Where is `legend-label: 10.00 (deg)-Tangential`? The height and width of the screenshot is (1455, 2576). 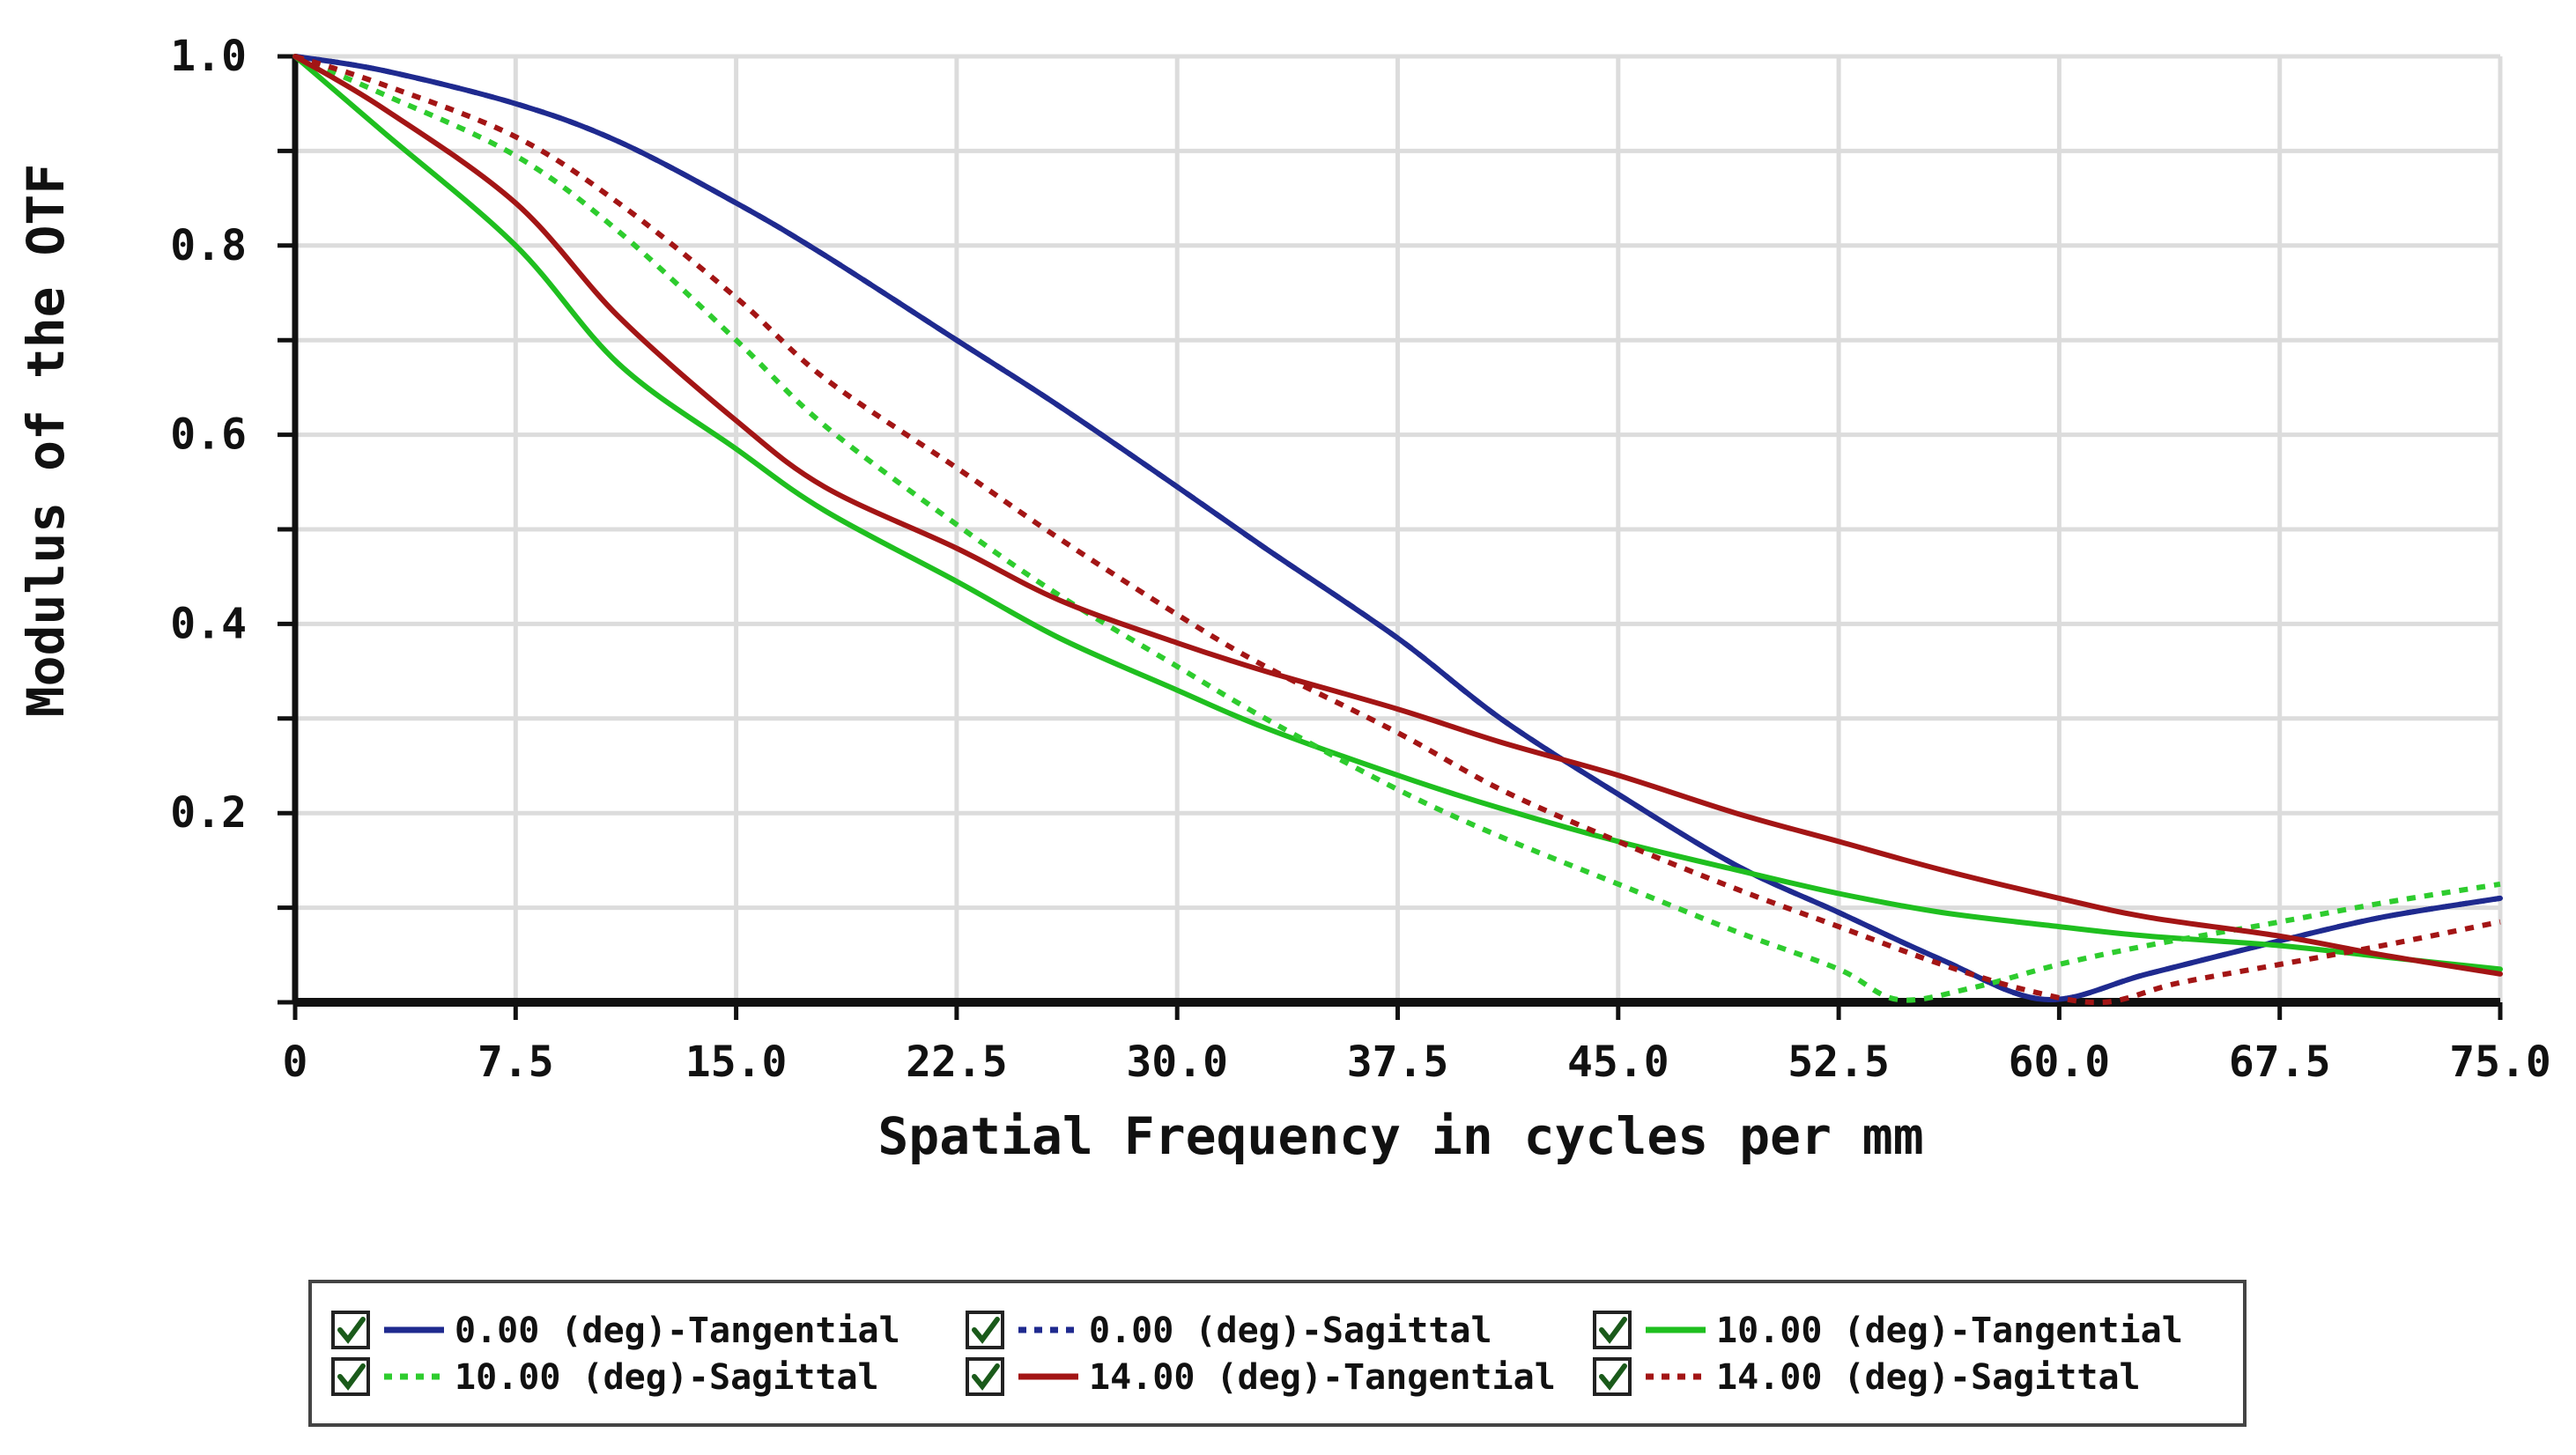 legend-label: 10.00 (deg)-Tangential is located at coordinates (1949, 1331).